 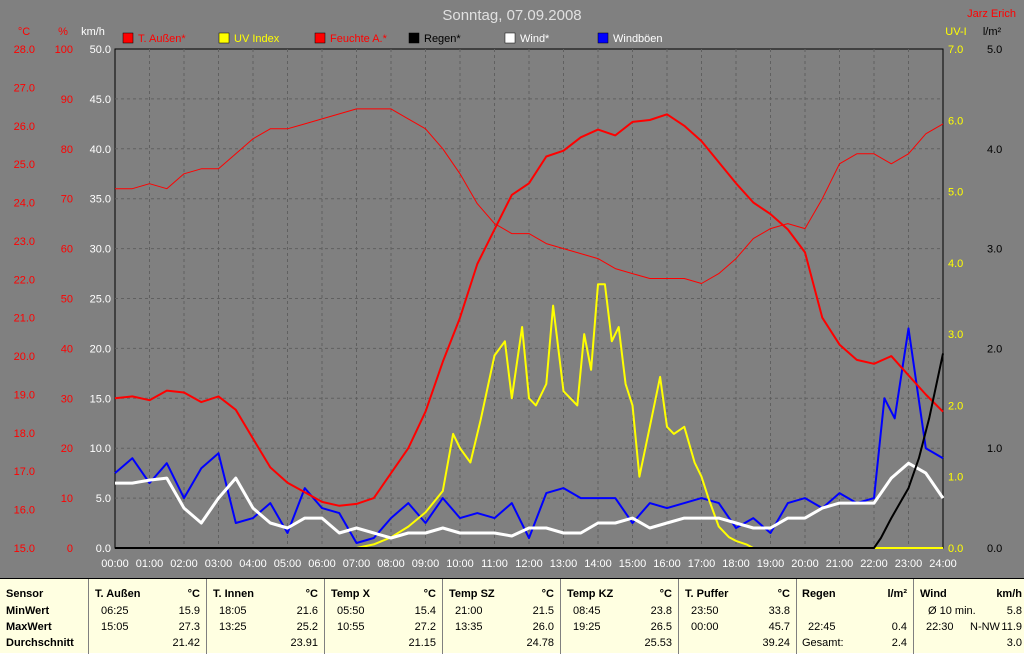 What do you see at coordinates (543, 611) in the screenshot?
I see `stat-min: 21.5` at bounding box center [543, 611].